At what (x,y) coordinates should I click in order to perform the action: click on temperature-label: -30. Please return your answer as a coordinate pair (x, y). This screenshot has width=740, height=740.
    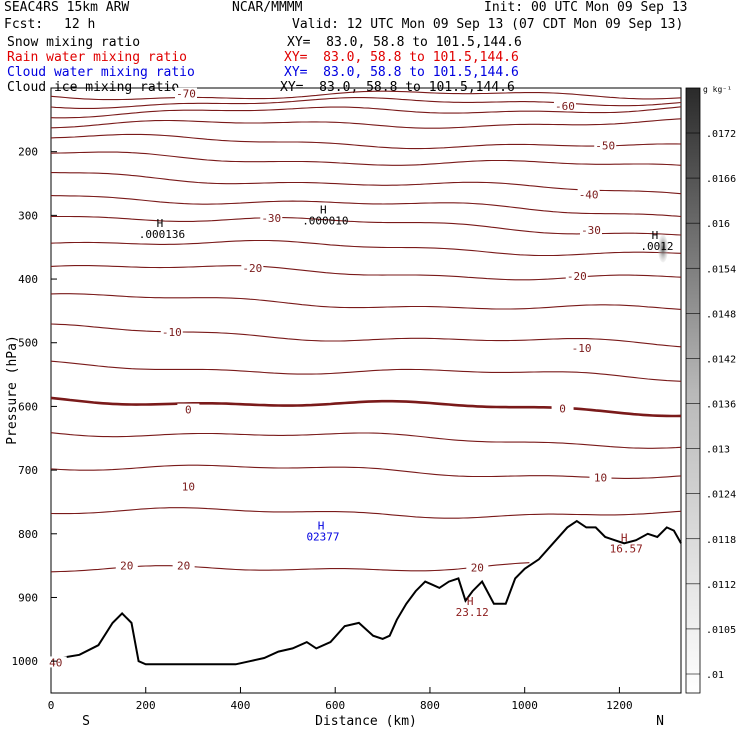
    Looking at the image, I should click on (591, 230).